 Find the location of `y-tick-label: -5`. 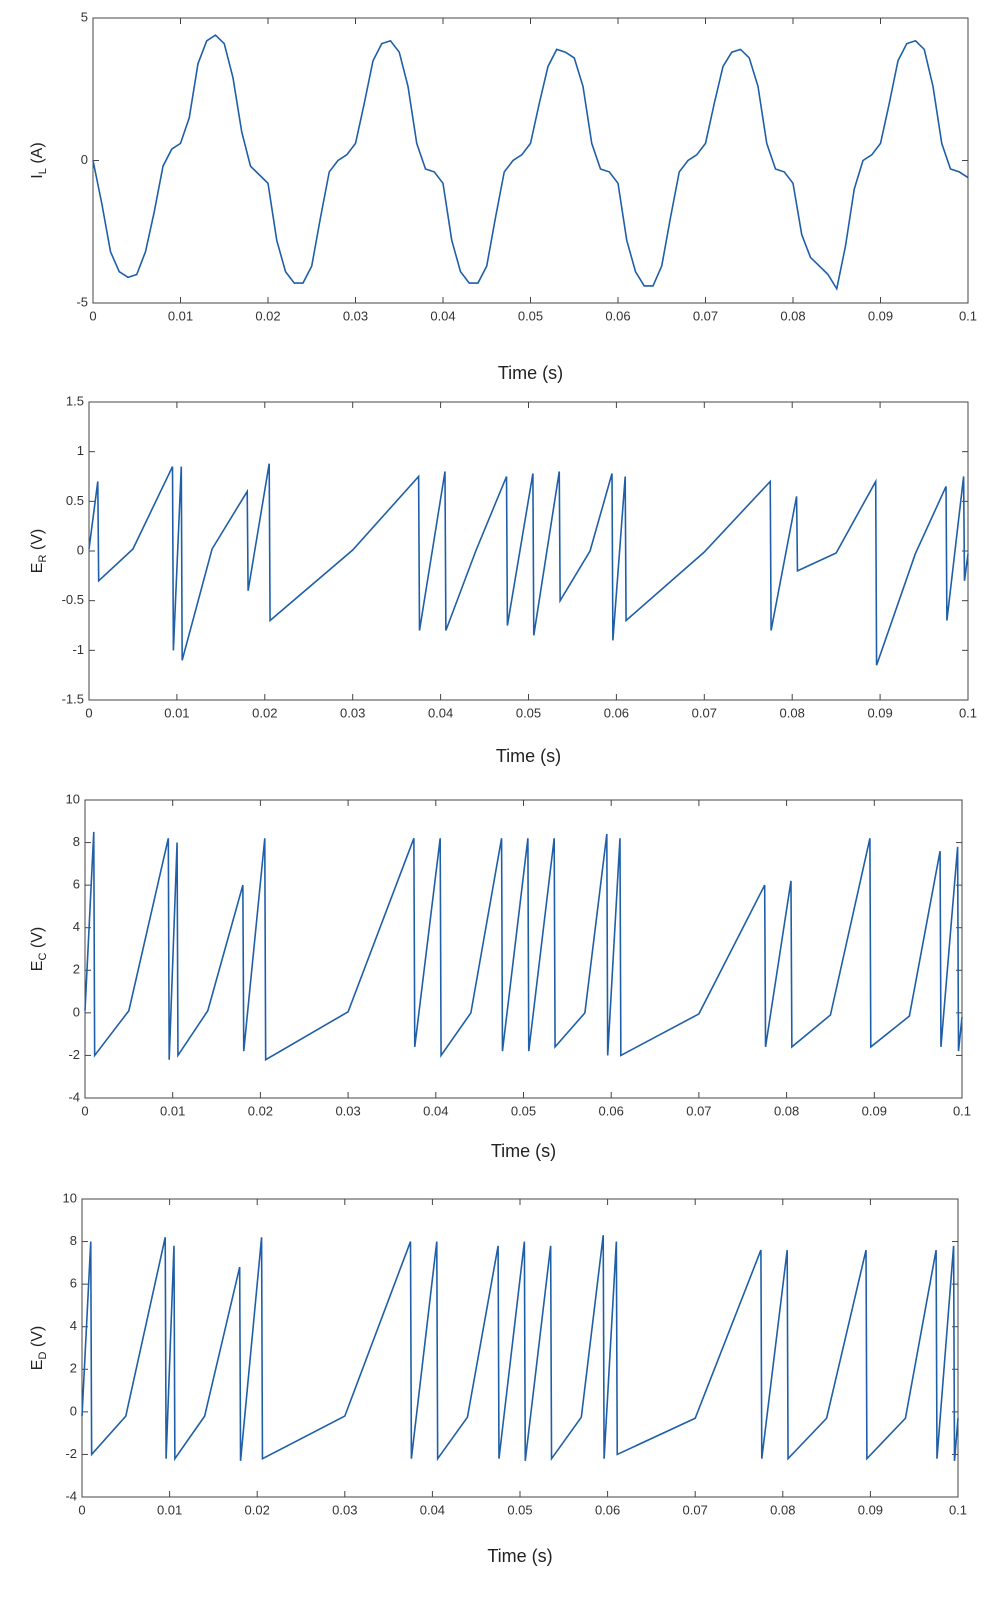

y-tick-label: -5 is located at coordinates (82, 301).